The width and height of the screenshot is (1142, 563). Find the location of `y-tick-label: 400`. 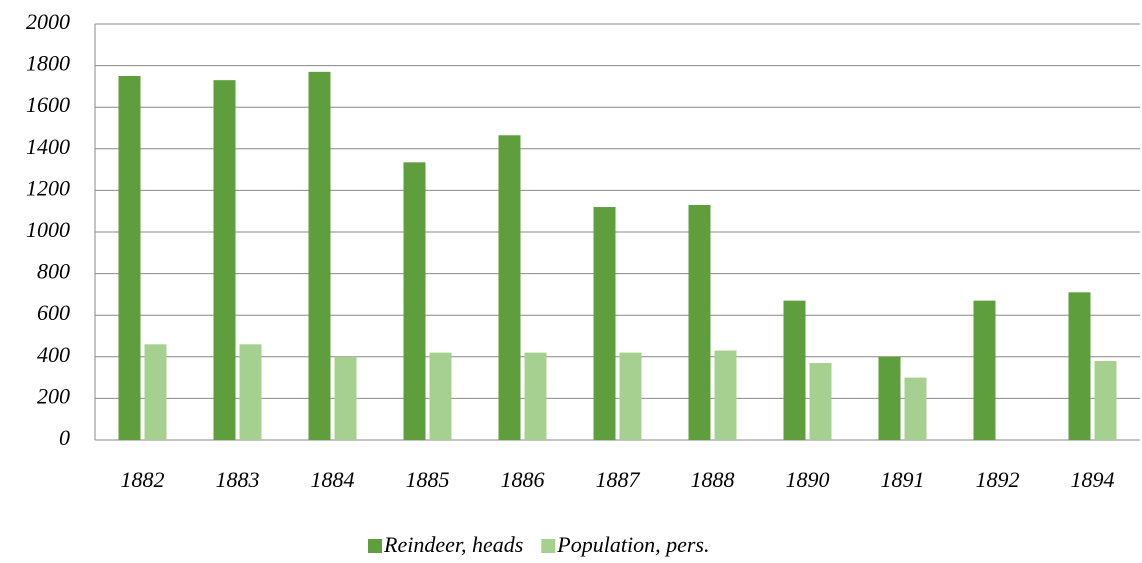

y-tick-label: 400 is located at coordinates (53, 354).